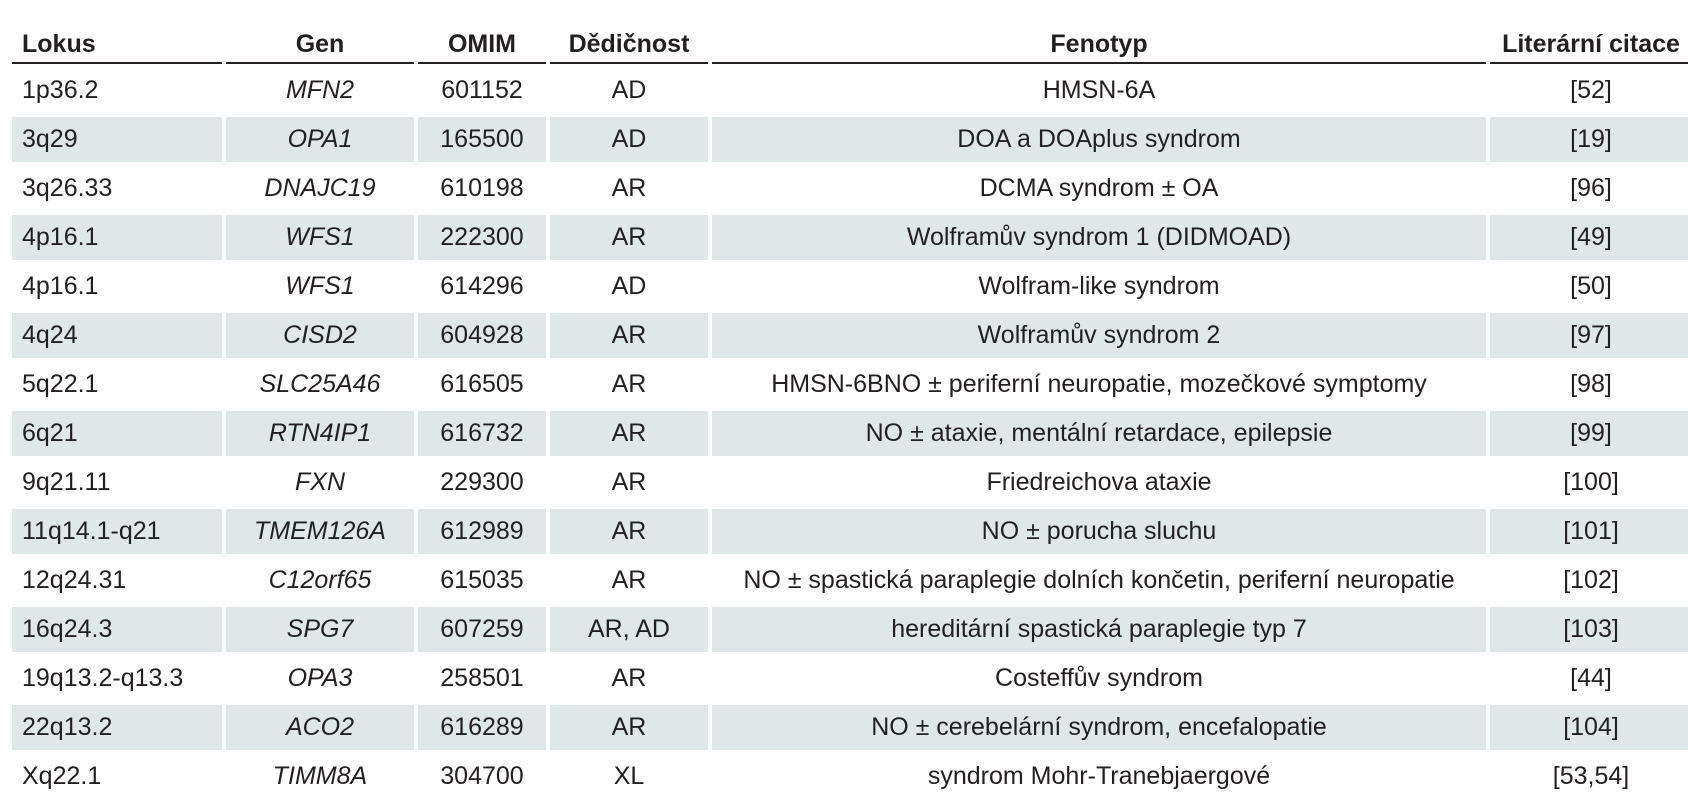  I want to click on header-gene: Gen, so click(320, 45).